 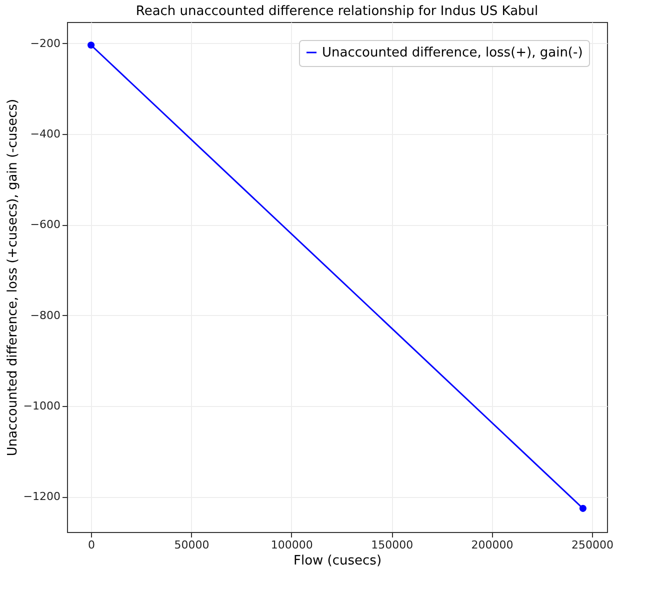 What do you see at coordinates (492, 545) in the screenshot?
I see `x-tick-label: 200000` at bounding box center [492, 545].